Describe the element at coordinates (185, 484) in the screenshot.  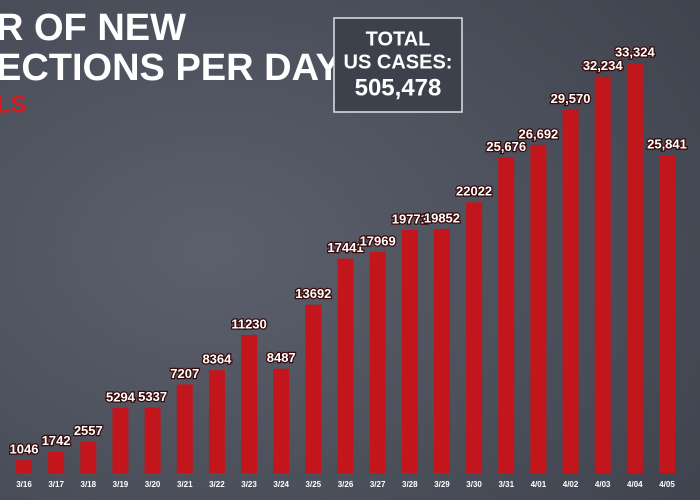
I see `x-tick-label: 3/21` at that location.